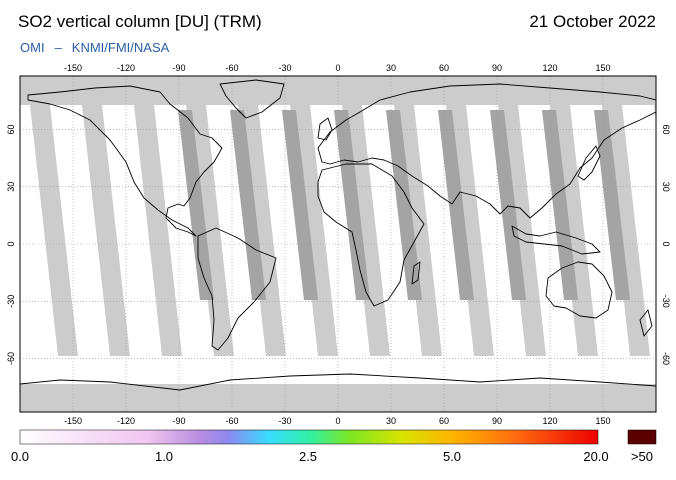 This screenshot has width=676, height=480. I want to click on lon-tick-label-bottom: 60, so click(444, 421).